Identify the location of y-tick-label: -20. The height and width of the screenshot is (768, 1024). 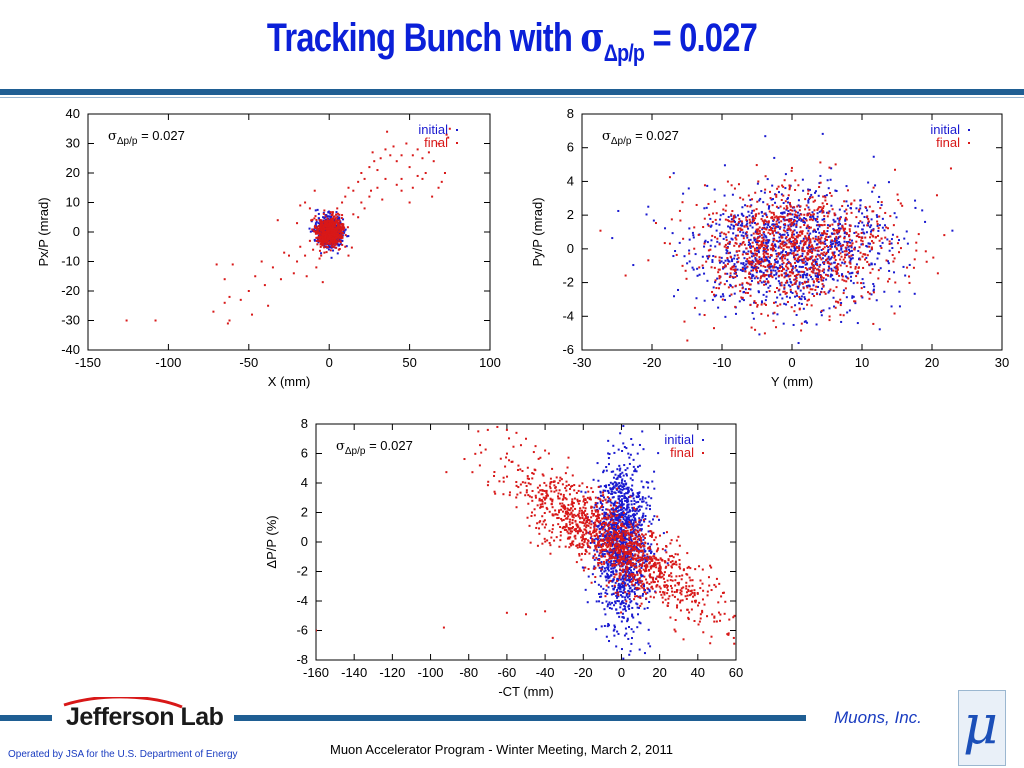
(70, 290).